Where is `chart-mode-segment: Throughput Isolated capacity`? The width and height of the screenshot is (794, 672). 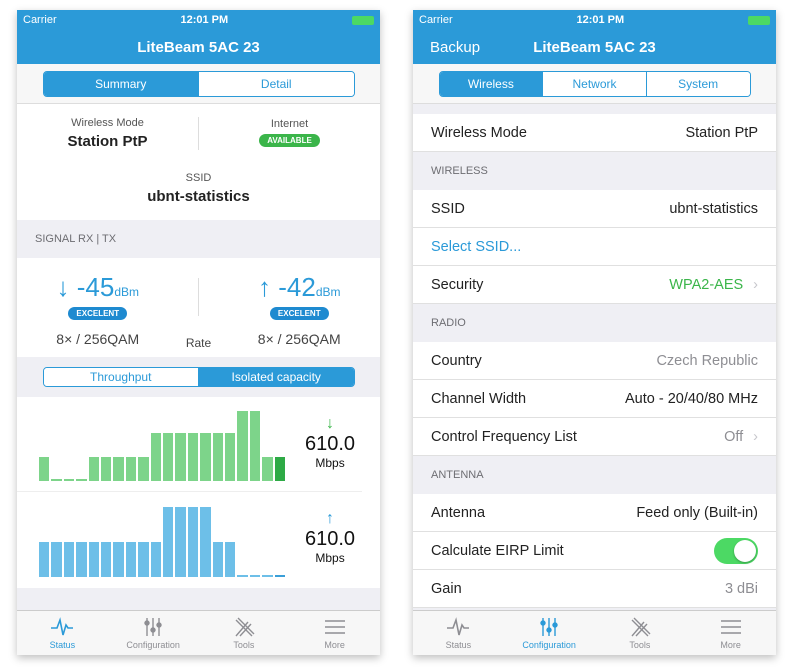
chart-mode-segment: Throughput Isolated capacity is located at coordinates (198, 377).